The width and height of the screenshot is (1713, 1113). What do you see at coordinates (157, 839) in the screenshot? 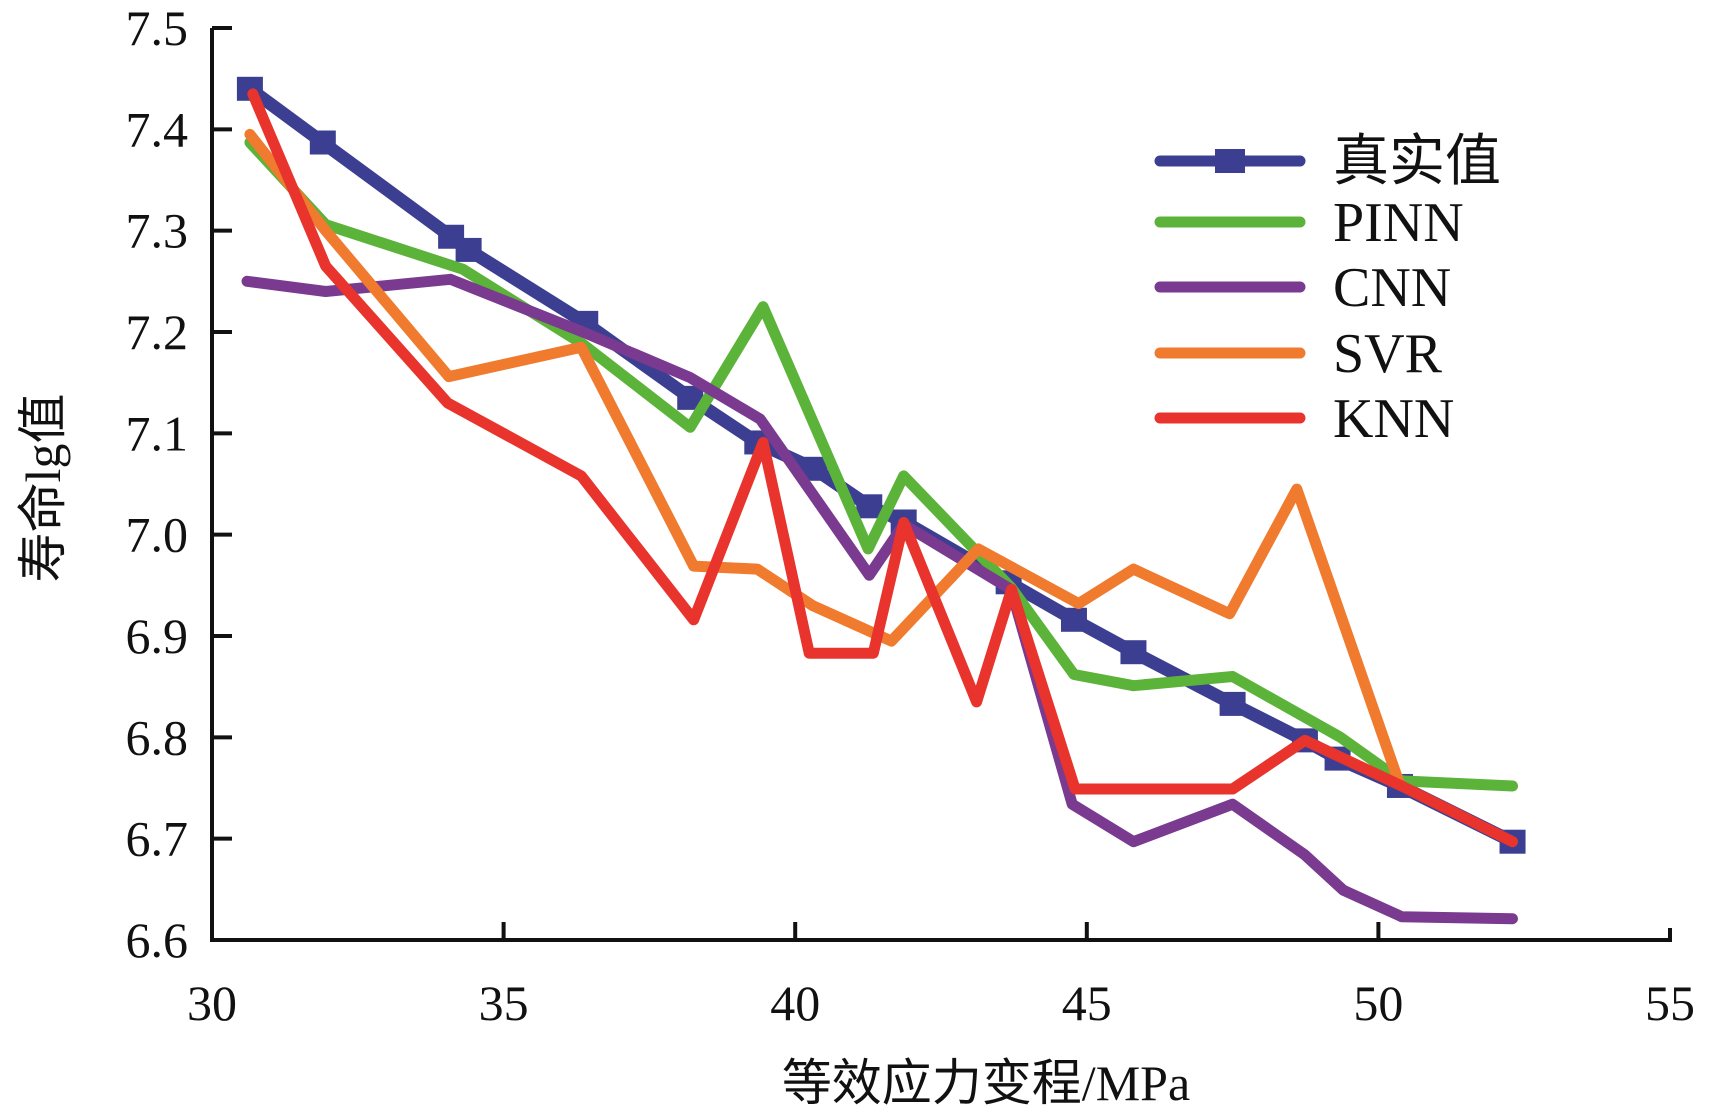
I see `y-tick-label: 6.7` at bounding box center [157, 839].